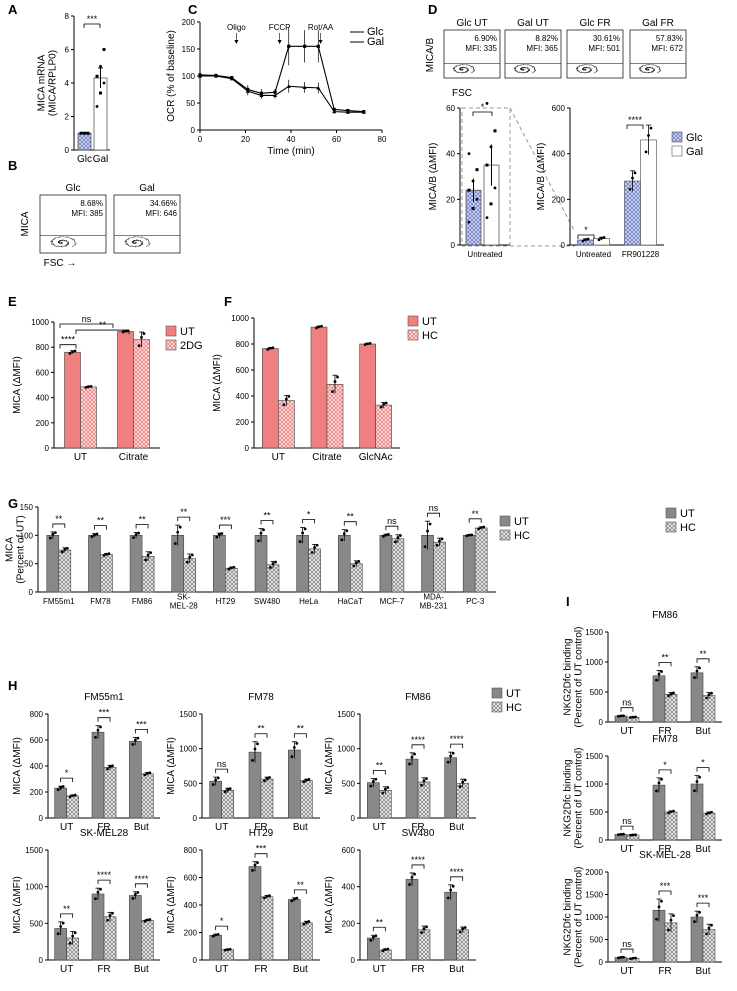  I want to click on d-right-untreated-sig-label: *, so click(586, 230).